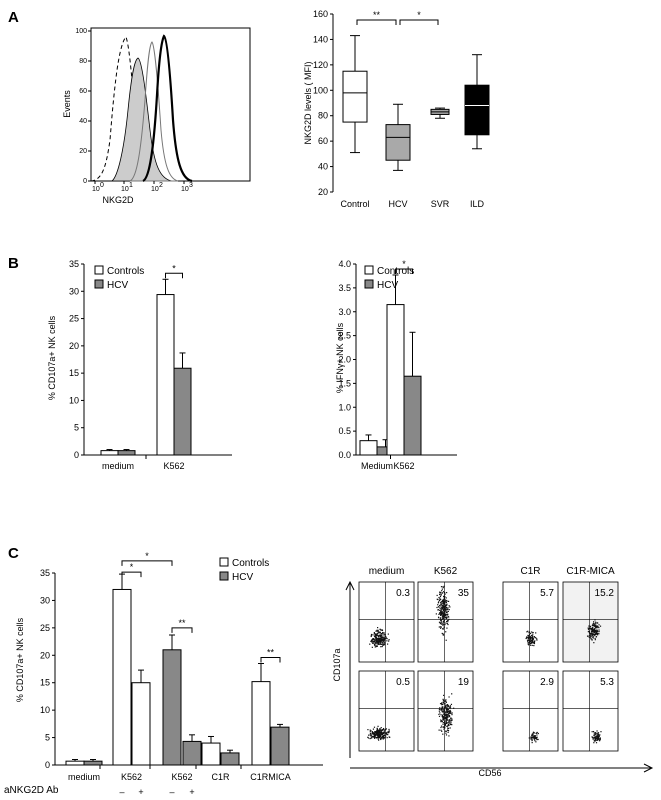 Image resolution: width=661 pixels, height=800 pixels. I want to click on boxplot-box, so click(477, 110).